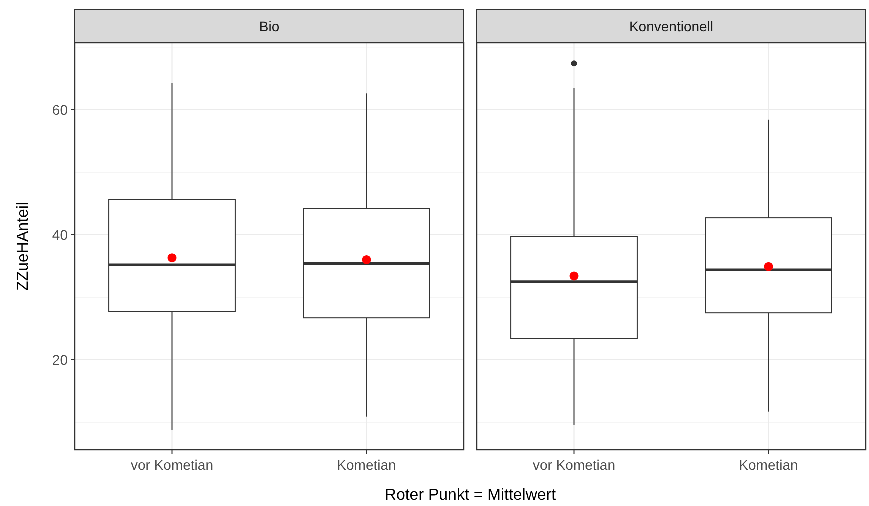 Image resolution: width=869 pixels, height=506 pixels. Describe the element at coordinates (60, 110) in the screenshot. I see `y-tick-label: 60` at that location.